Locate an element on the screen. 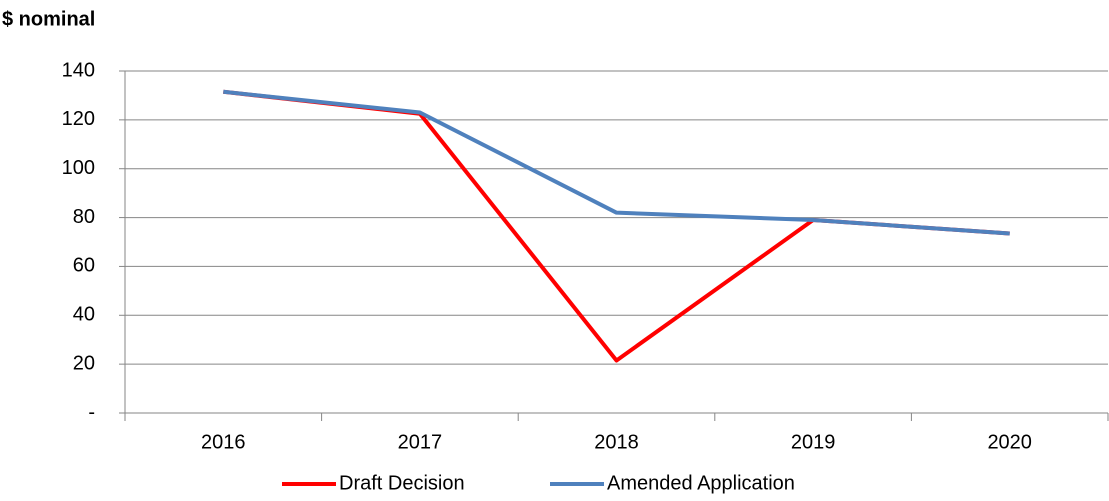 The height and width of the screenshot is (501, 1109). y-tick-label: 80 is located at coordinates (84, 217).